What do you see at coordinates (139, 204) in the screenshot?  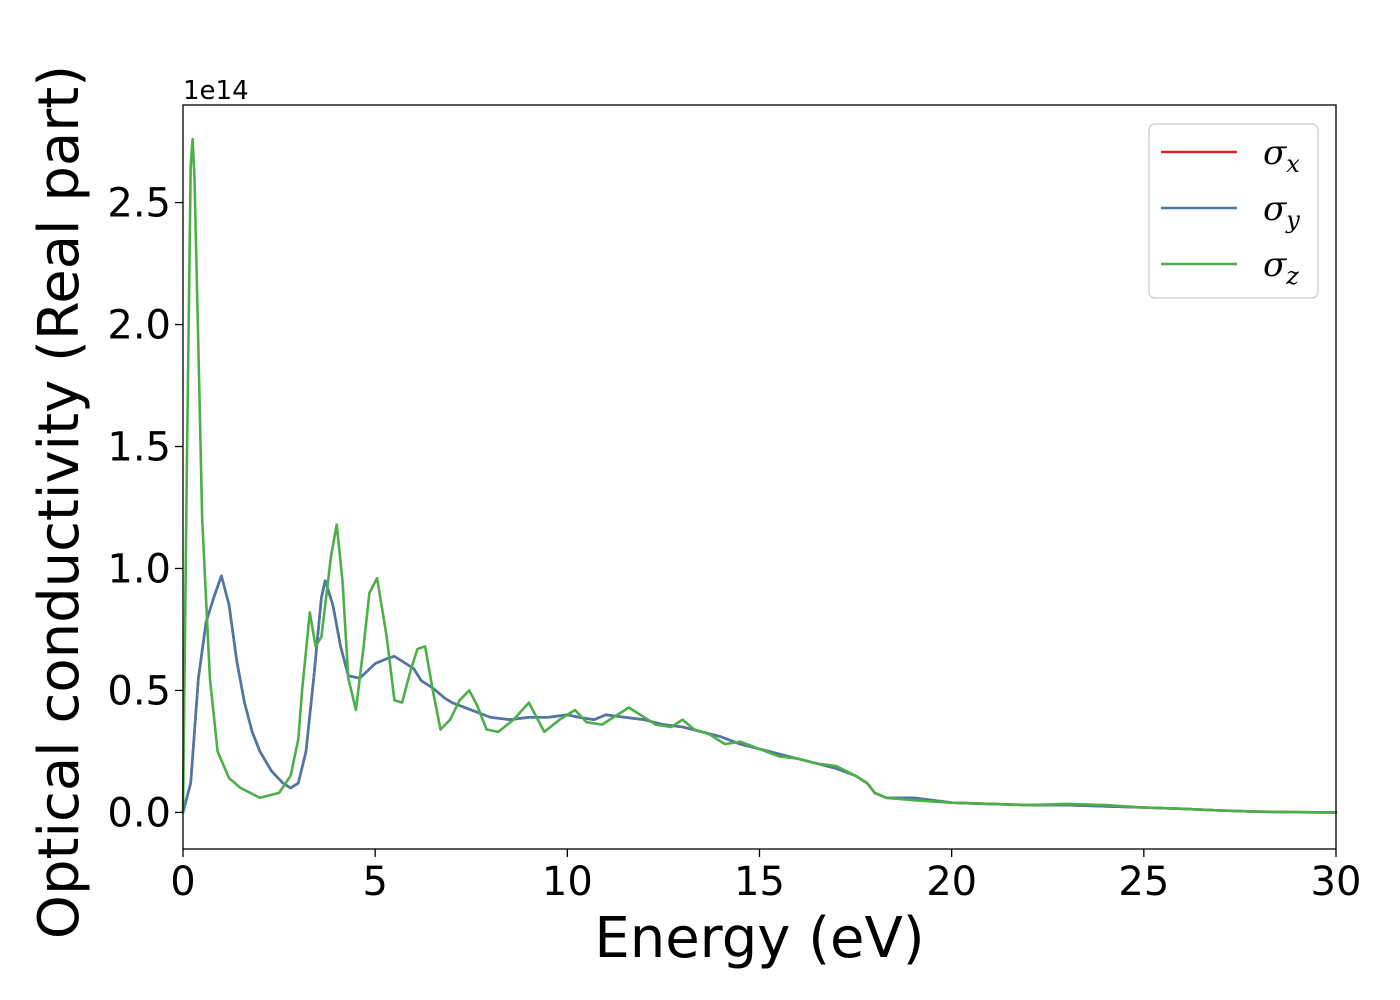 I see `y-tick-label: 2.5` at bounding box center [139, 204].